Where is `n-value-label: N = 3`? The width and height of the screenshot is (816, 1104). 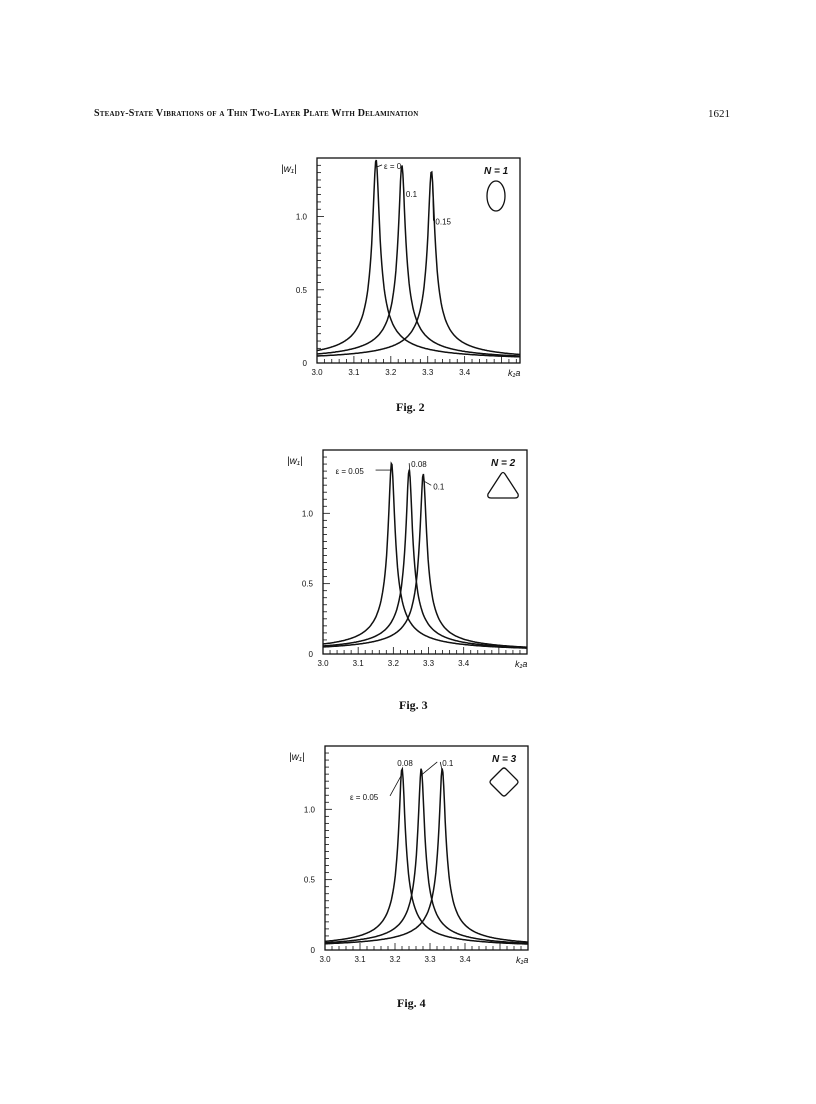
n-value-label: N = 3 is located at coordinates (504, 759).